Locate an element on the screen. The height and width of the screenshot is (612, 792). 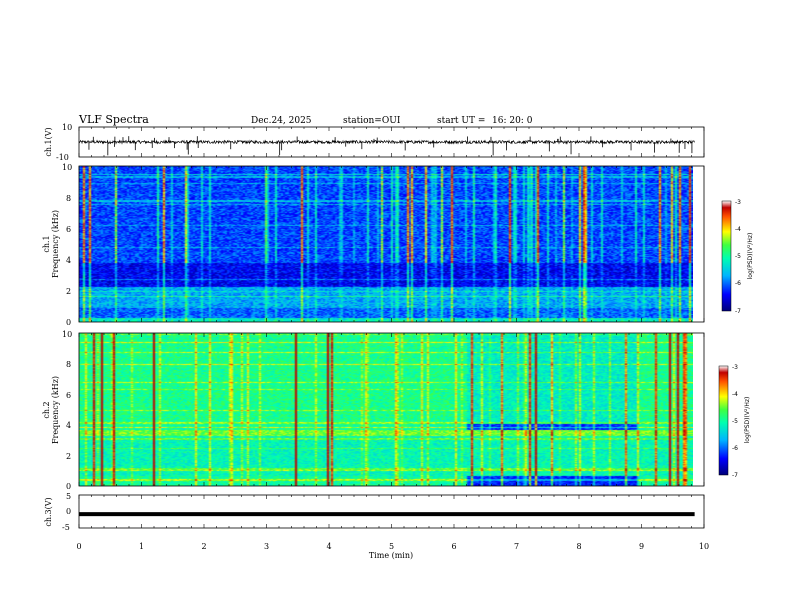
x-tick-label: 3 is located at coordinates (266, 546).